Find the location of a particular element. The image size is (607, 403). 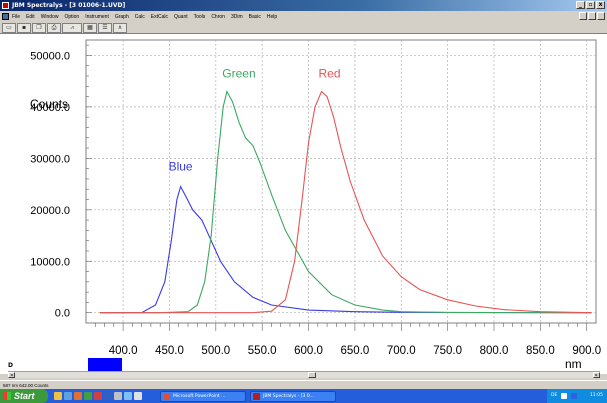

media-icon is located at coordinates (128, 396).